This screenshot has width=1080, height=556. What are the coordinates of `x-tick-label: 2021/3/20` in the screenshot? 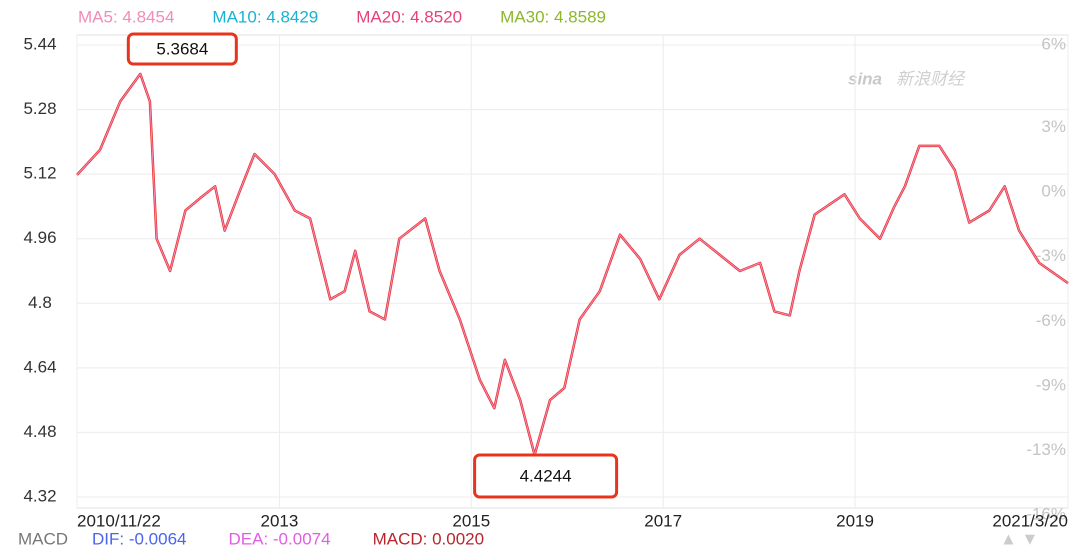 It's located at (1030, 520).